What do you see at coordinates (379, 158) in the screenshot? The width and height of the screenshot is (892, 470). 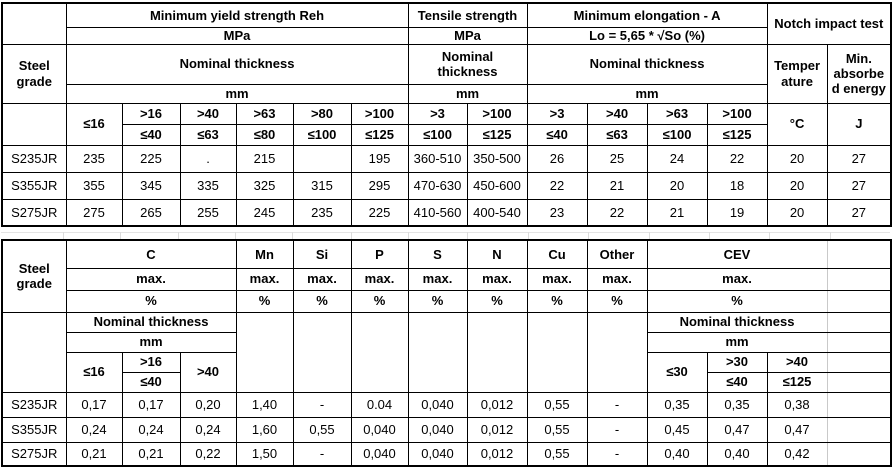 I see `value-cell: 195` at bounding box center [379, 158].